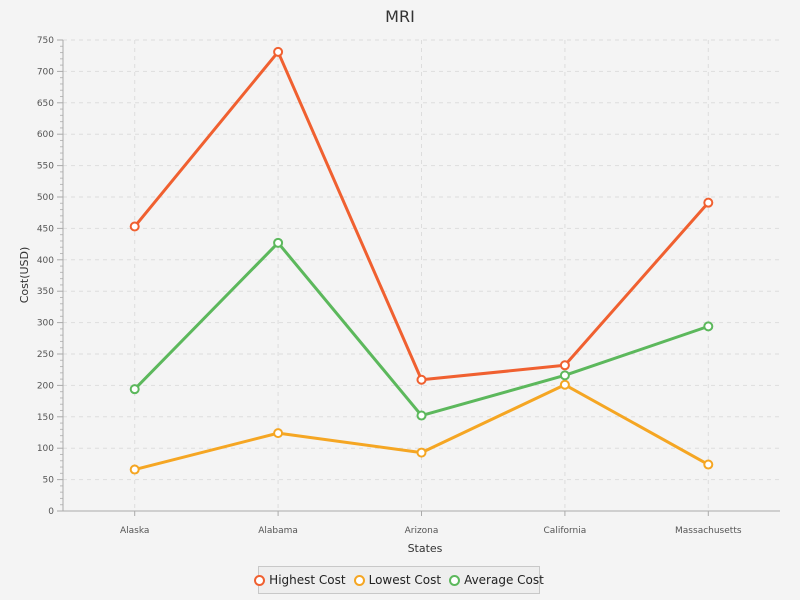  I want to click on y-tick-label: 250, so click(45, 355).